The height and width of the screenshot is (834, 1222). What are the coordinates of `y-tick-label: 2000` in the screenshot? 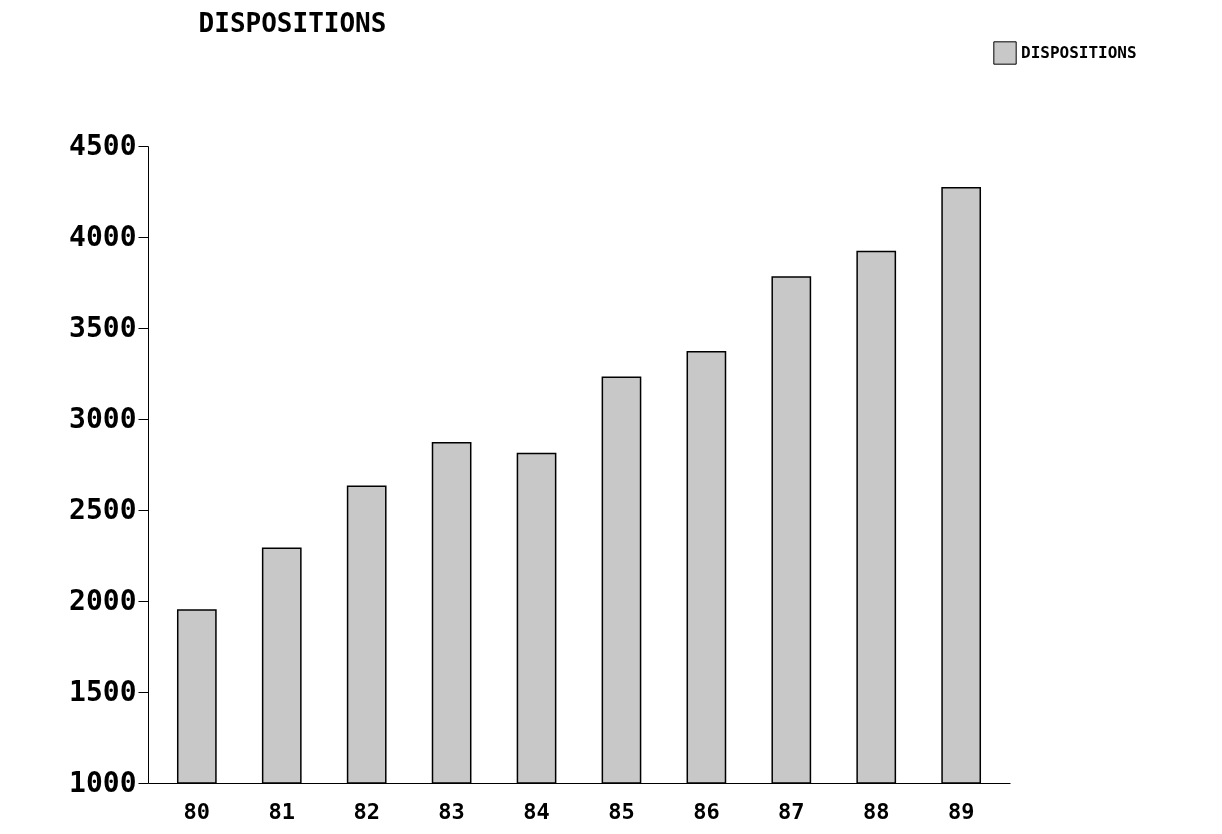 It's located at (103, 600).